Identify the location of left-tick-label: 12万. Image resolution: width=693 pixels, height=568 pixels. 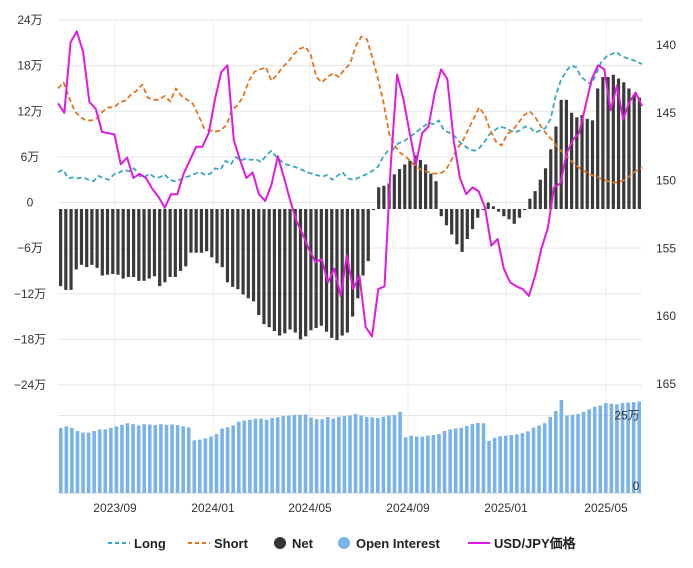
(29, 111).